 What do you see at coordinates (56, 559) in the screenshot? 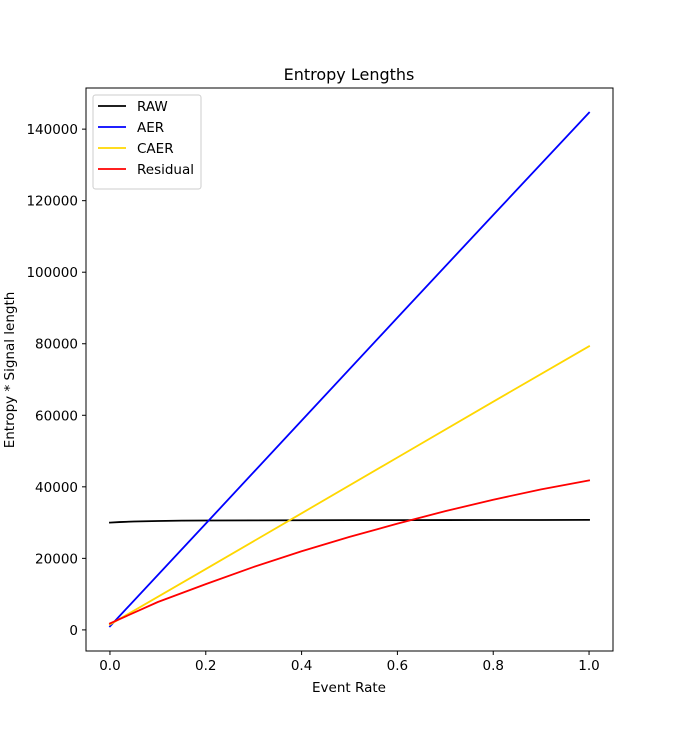
I see `y-tick-label: 20000` at bounding box center [56, 559].